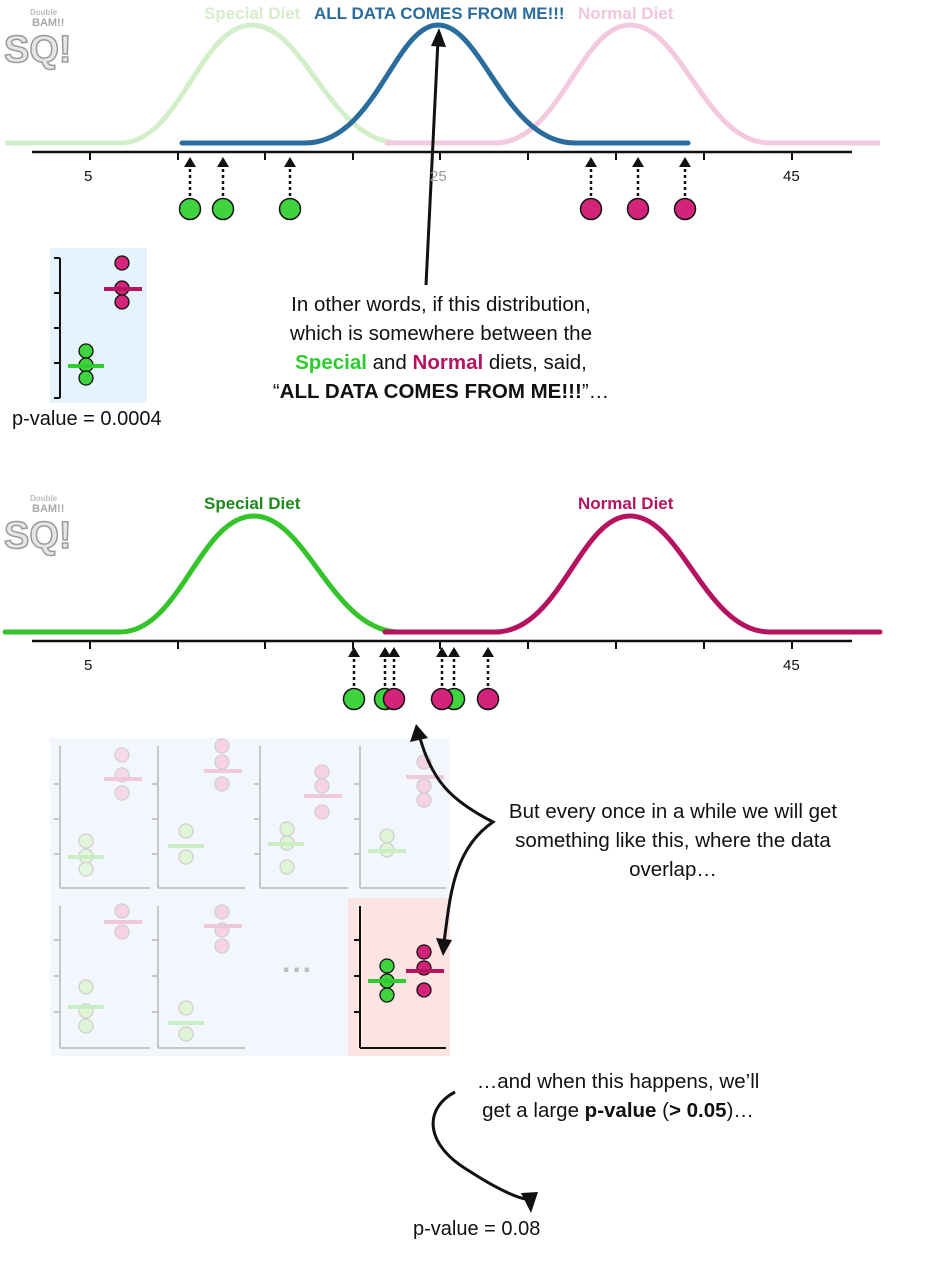 This screenshot has height=1264, width=936. I want to click on top-tick-label-25: 25, so click(438, 176).